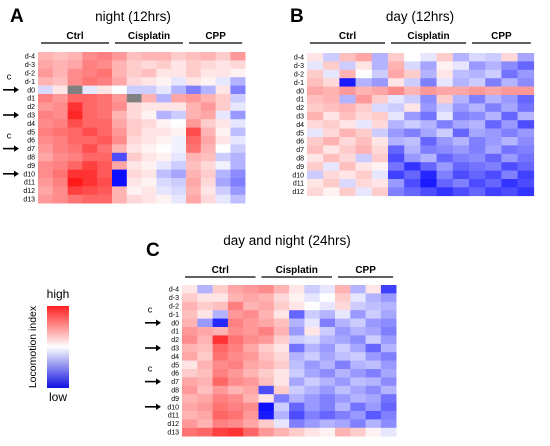 Image resolution: width=550 pixels, height=446 pixels. Describe the element at coordinates (31, 99) in the screenshot. I see `row-label: d1` at that location.